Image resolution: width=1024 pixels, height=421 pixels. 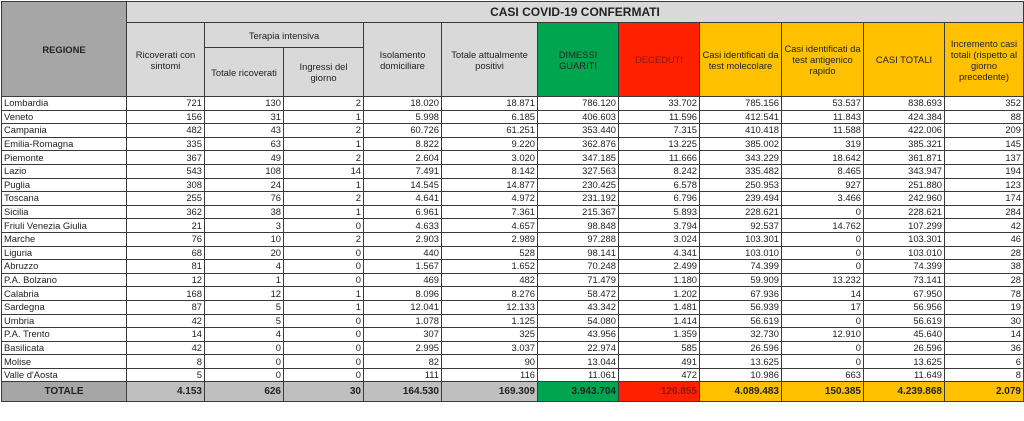 I want to click on cell-value: 5.998, so click(x=402, y=117).